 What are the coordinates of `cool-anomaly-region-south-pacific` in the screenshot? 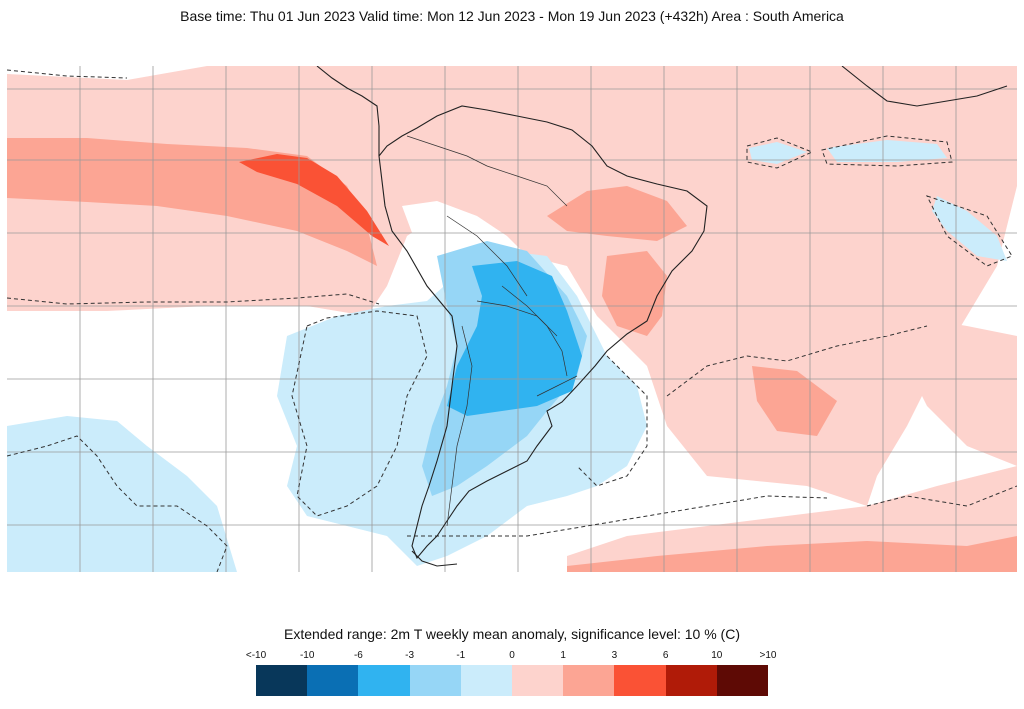 It's located at (122, 494).